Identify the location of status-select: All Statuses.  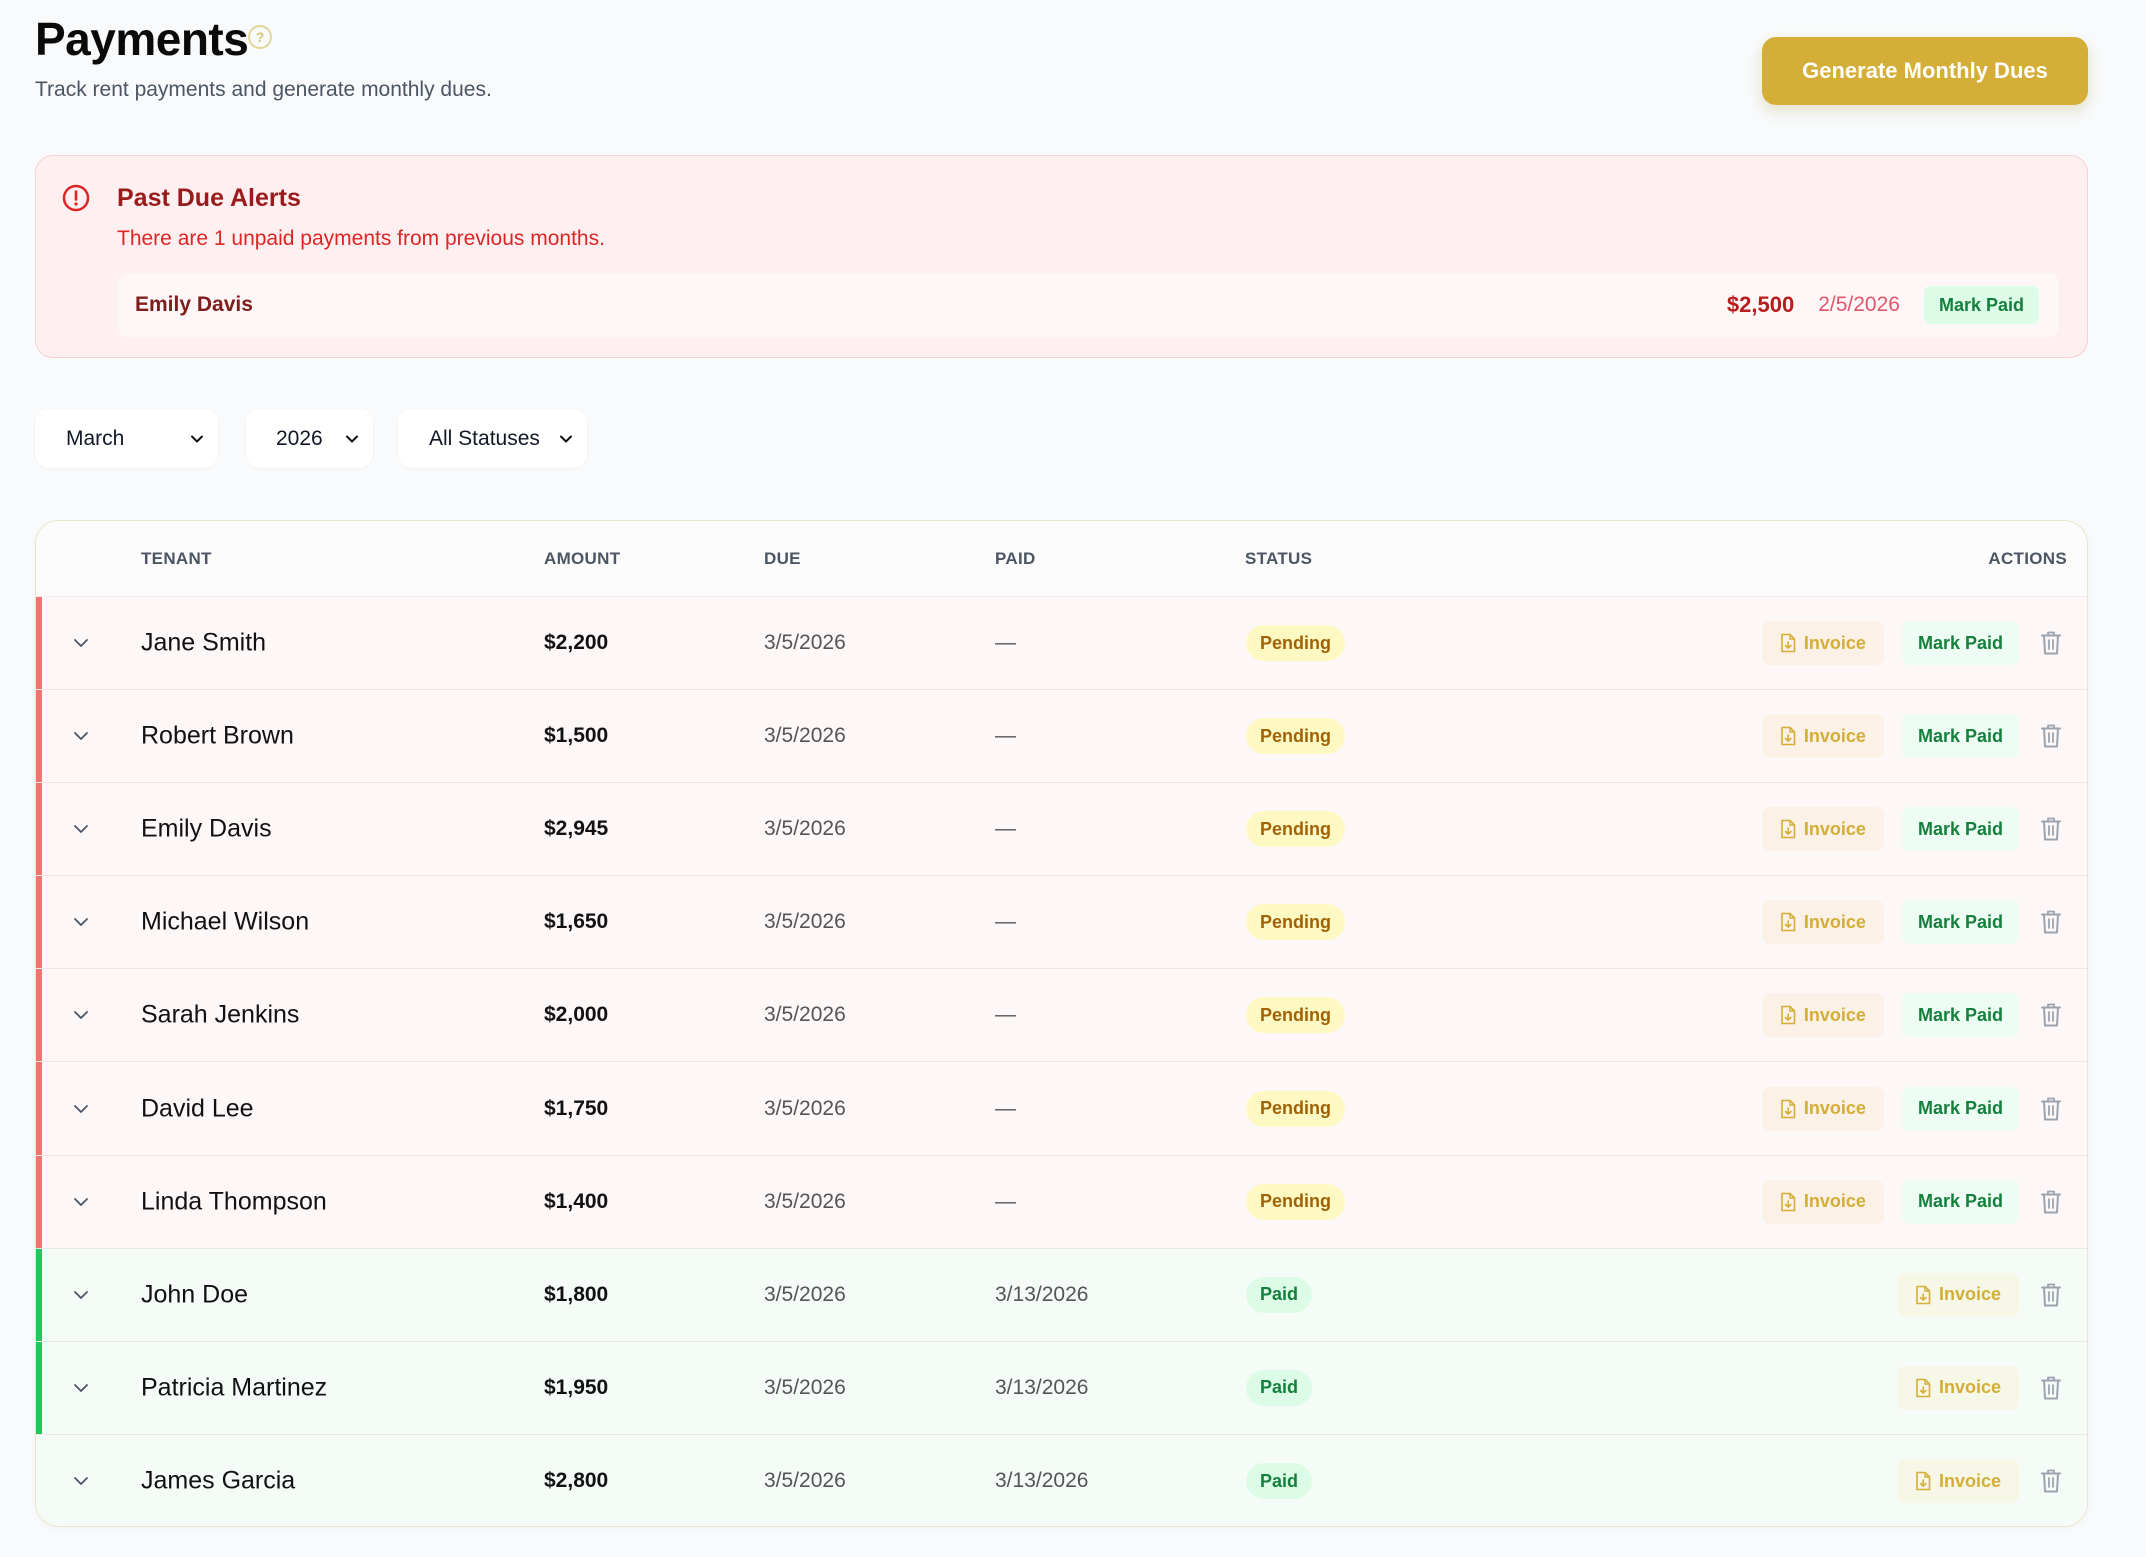
(492, 438).